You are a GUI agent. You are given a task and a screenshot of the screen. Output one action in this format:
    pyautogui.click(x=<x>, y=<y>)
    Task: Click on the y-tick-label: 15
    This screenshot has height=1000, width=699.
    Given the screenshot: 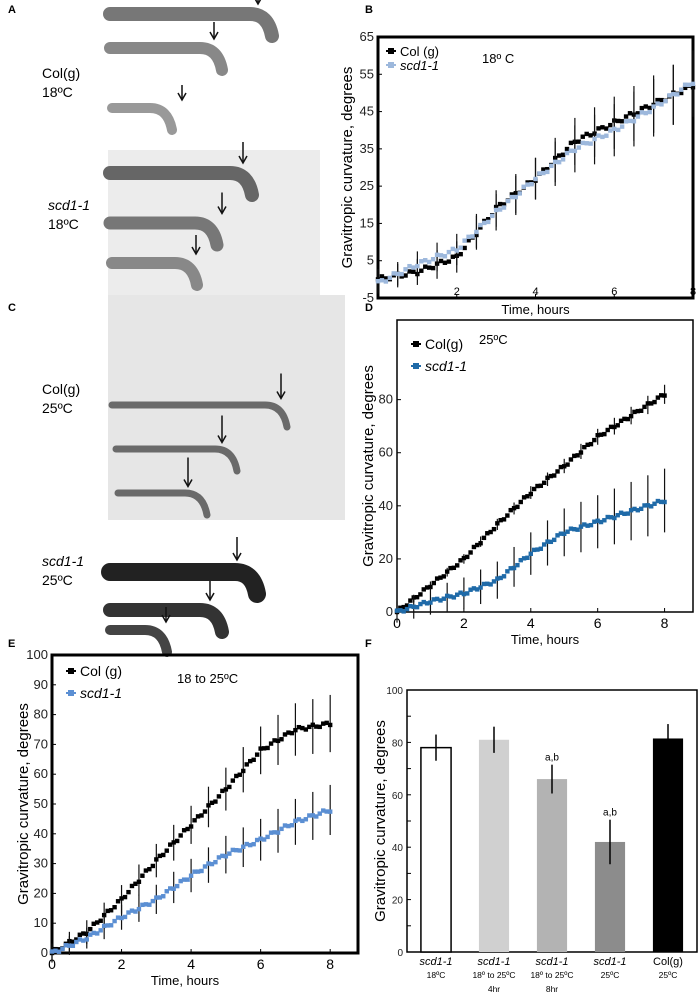 What is the action you would take?
    pyautogui.click(x=367, y=222)
    